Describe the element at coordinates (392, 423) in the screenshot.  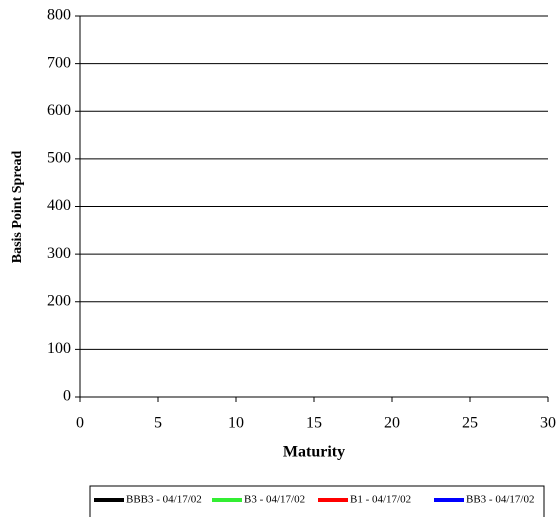
I see `x-tick-label: 20` at that location.